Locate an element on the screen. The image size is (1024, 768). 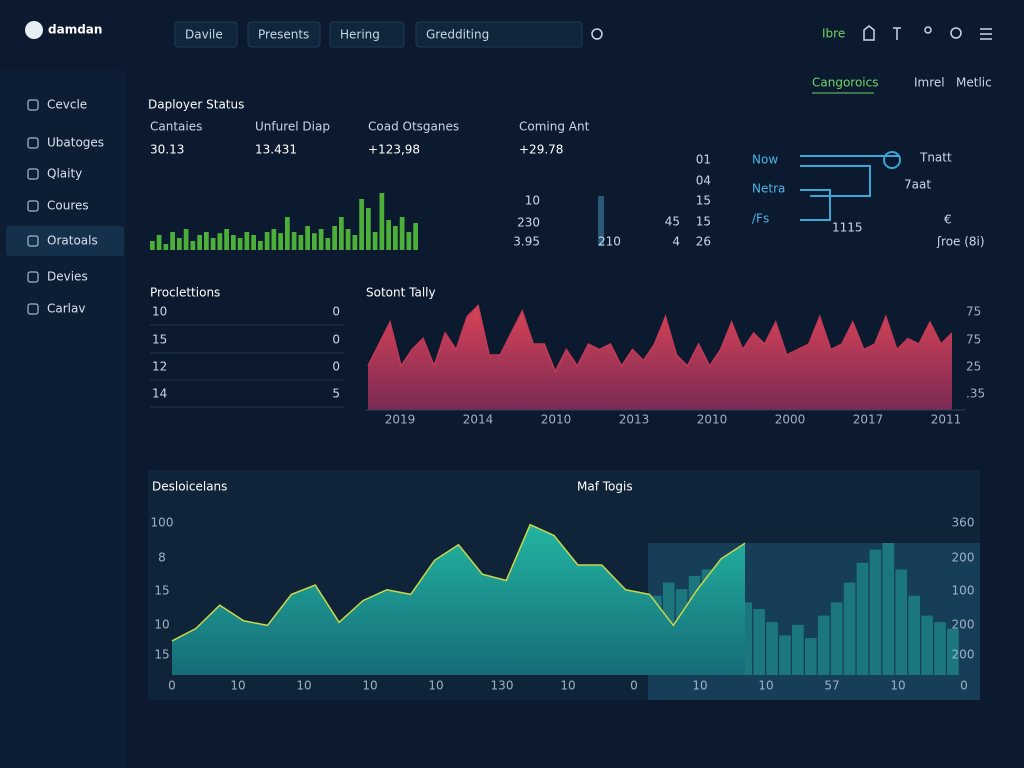
sidebar-item: Coures is located at coordinates (68, 206).